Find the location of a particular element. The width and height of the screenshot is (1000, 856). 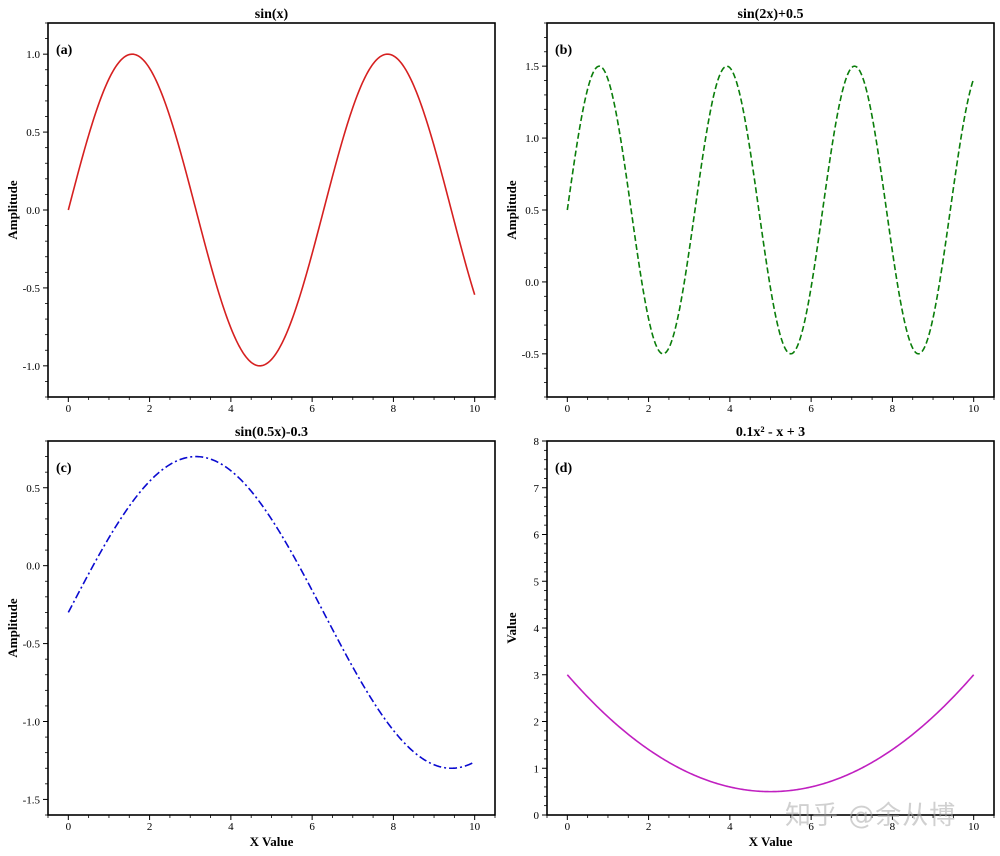

watermark-text: 知乎 @余从博 is located at coordinates (871, 816).